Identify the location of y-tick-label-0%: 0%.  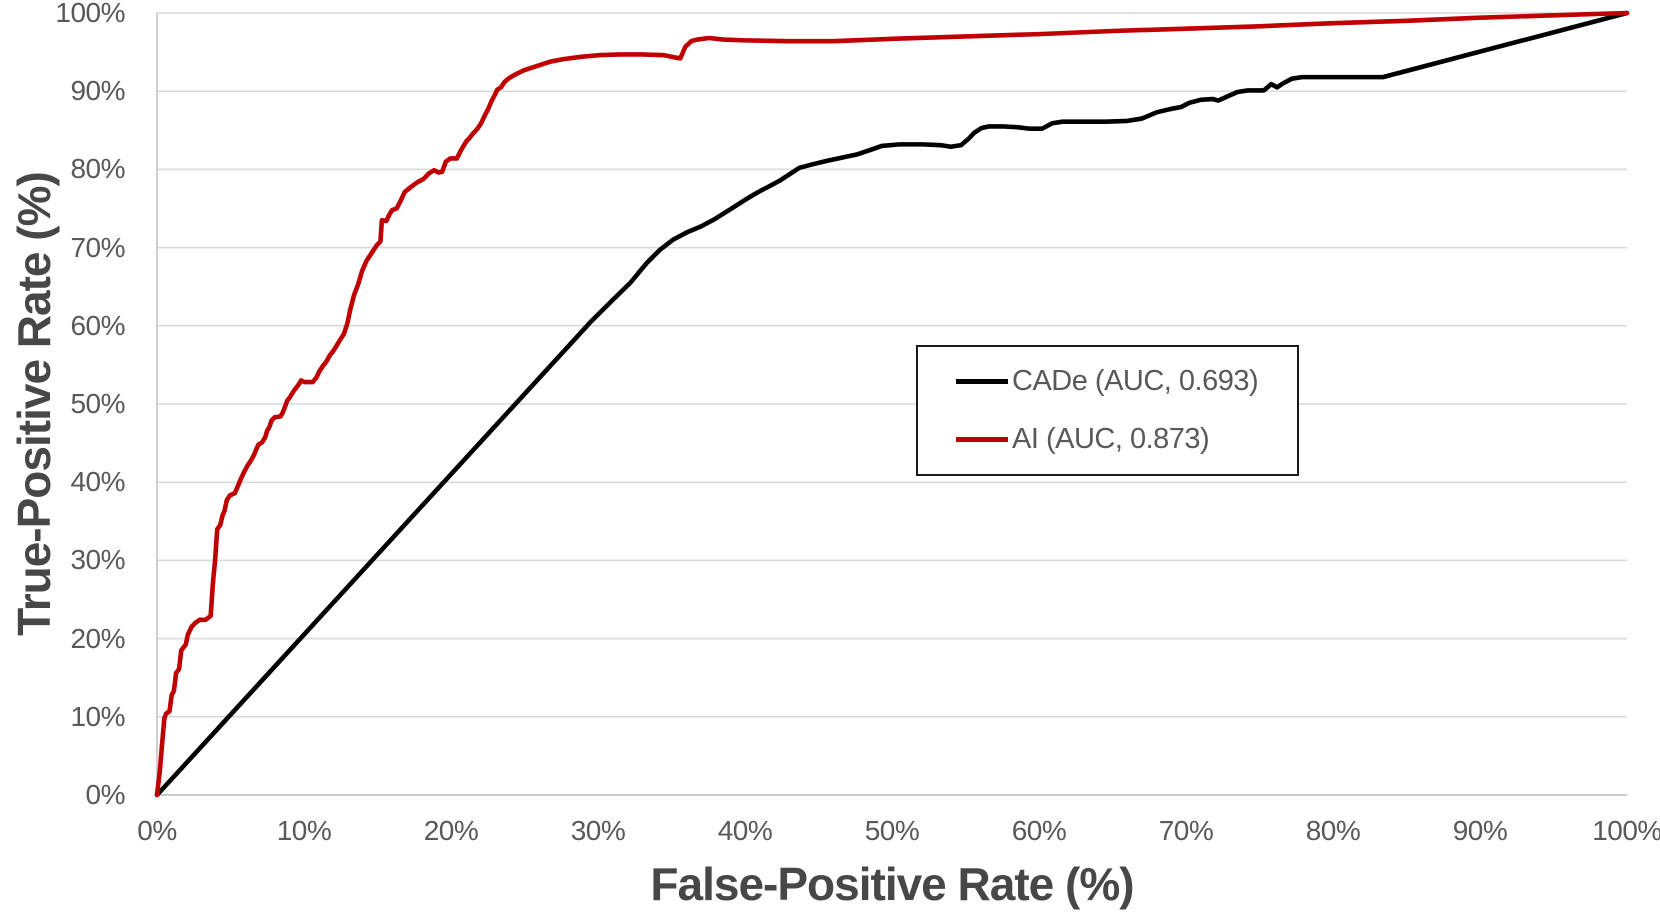
(105, 794).